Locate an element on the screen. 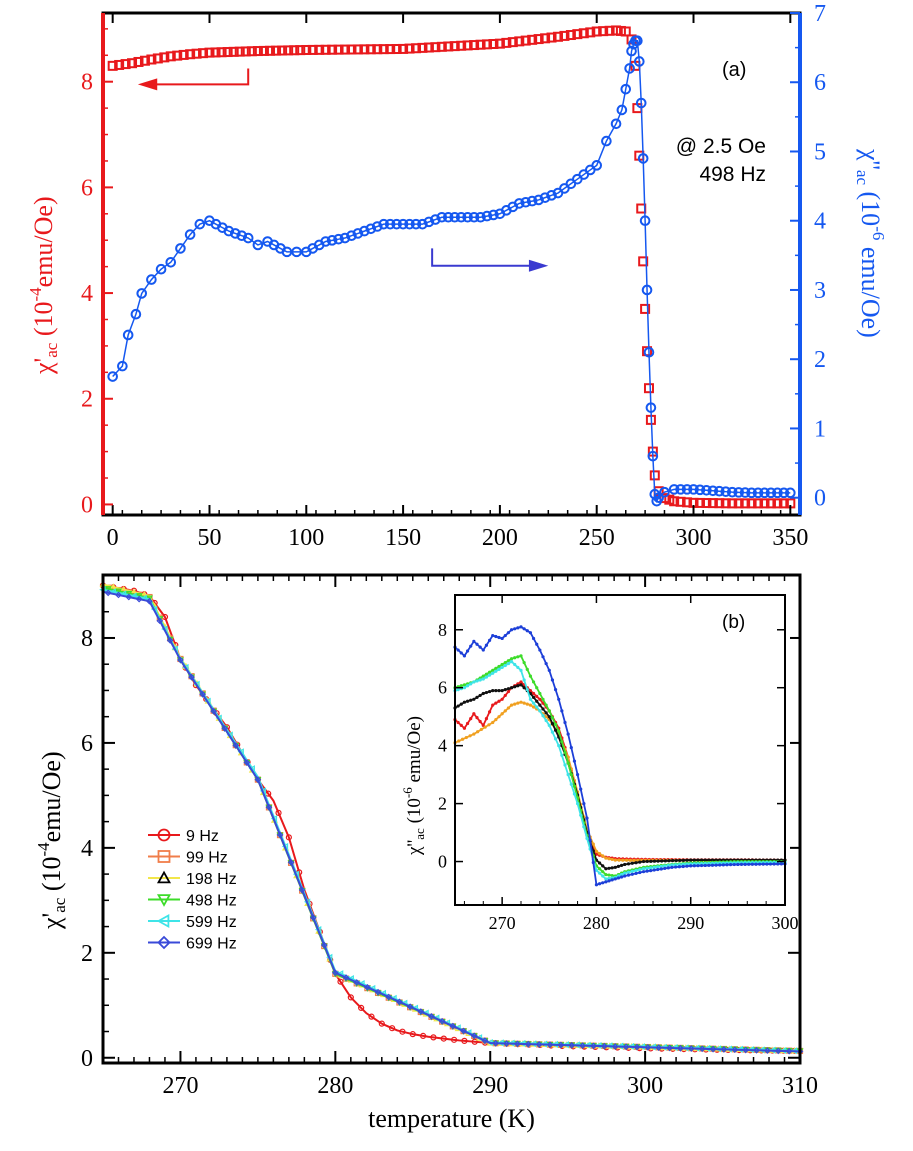 This screenshot has width=913, height=1151. legend-item: 498 Hz is located at coordinates (192, 901).